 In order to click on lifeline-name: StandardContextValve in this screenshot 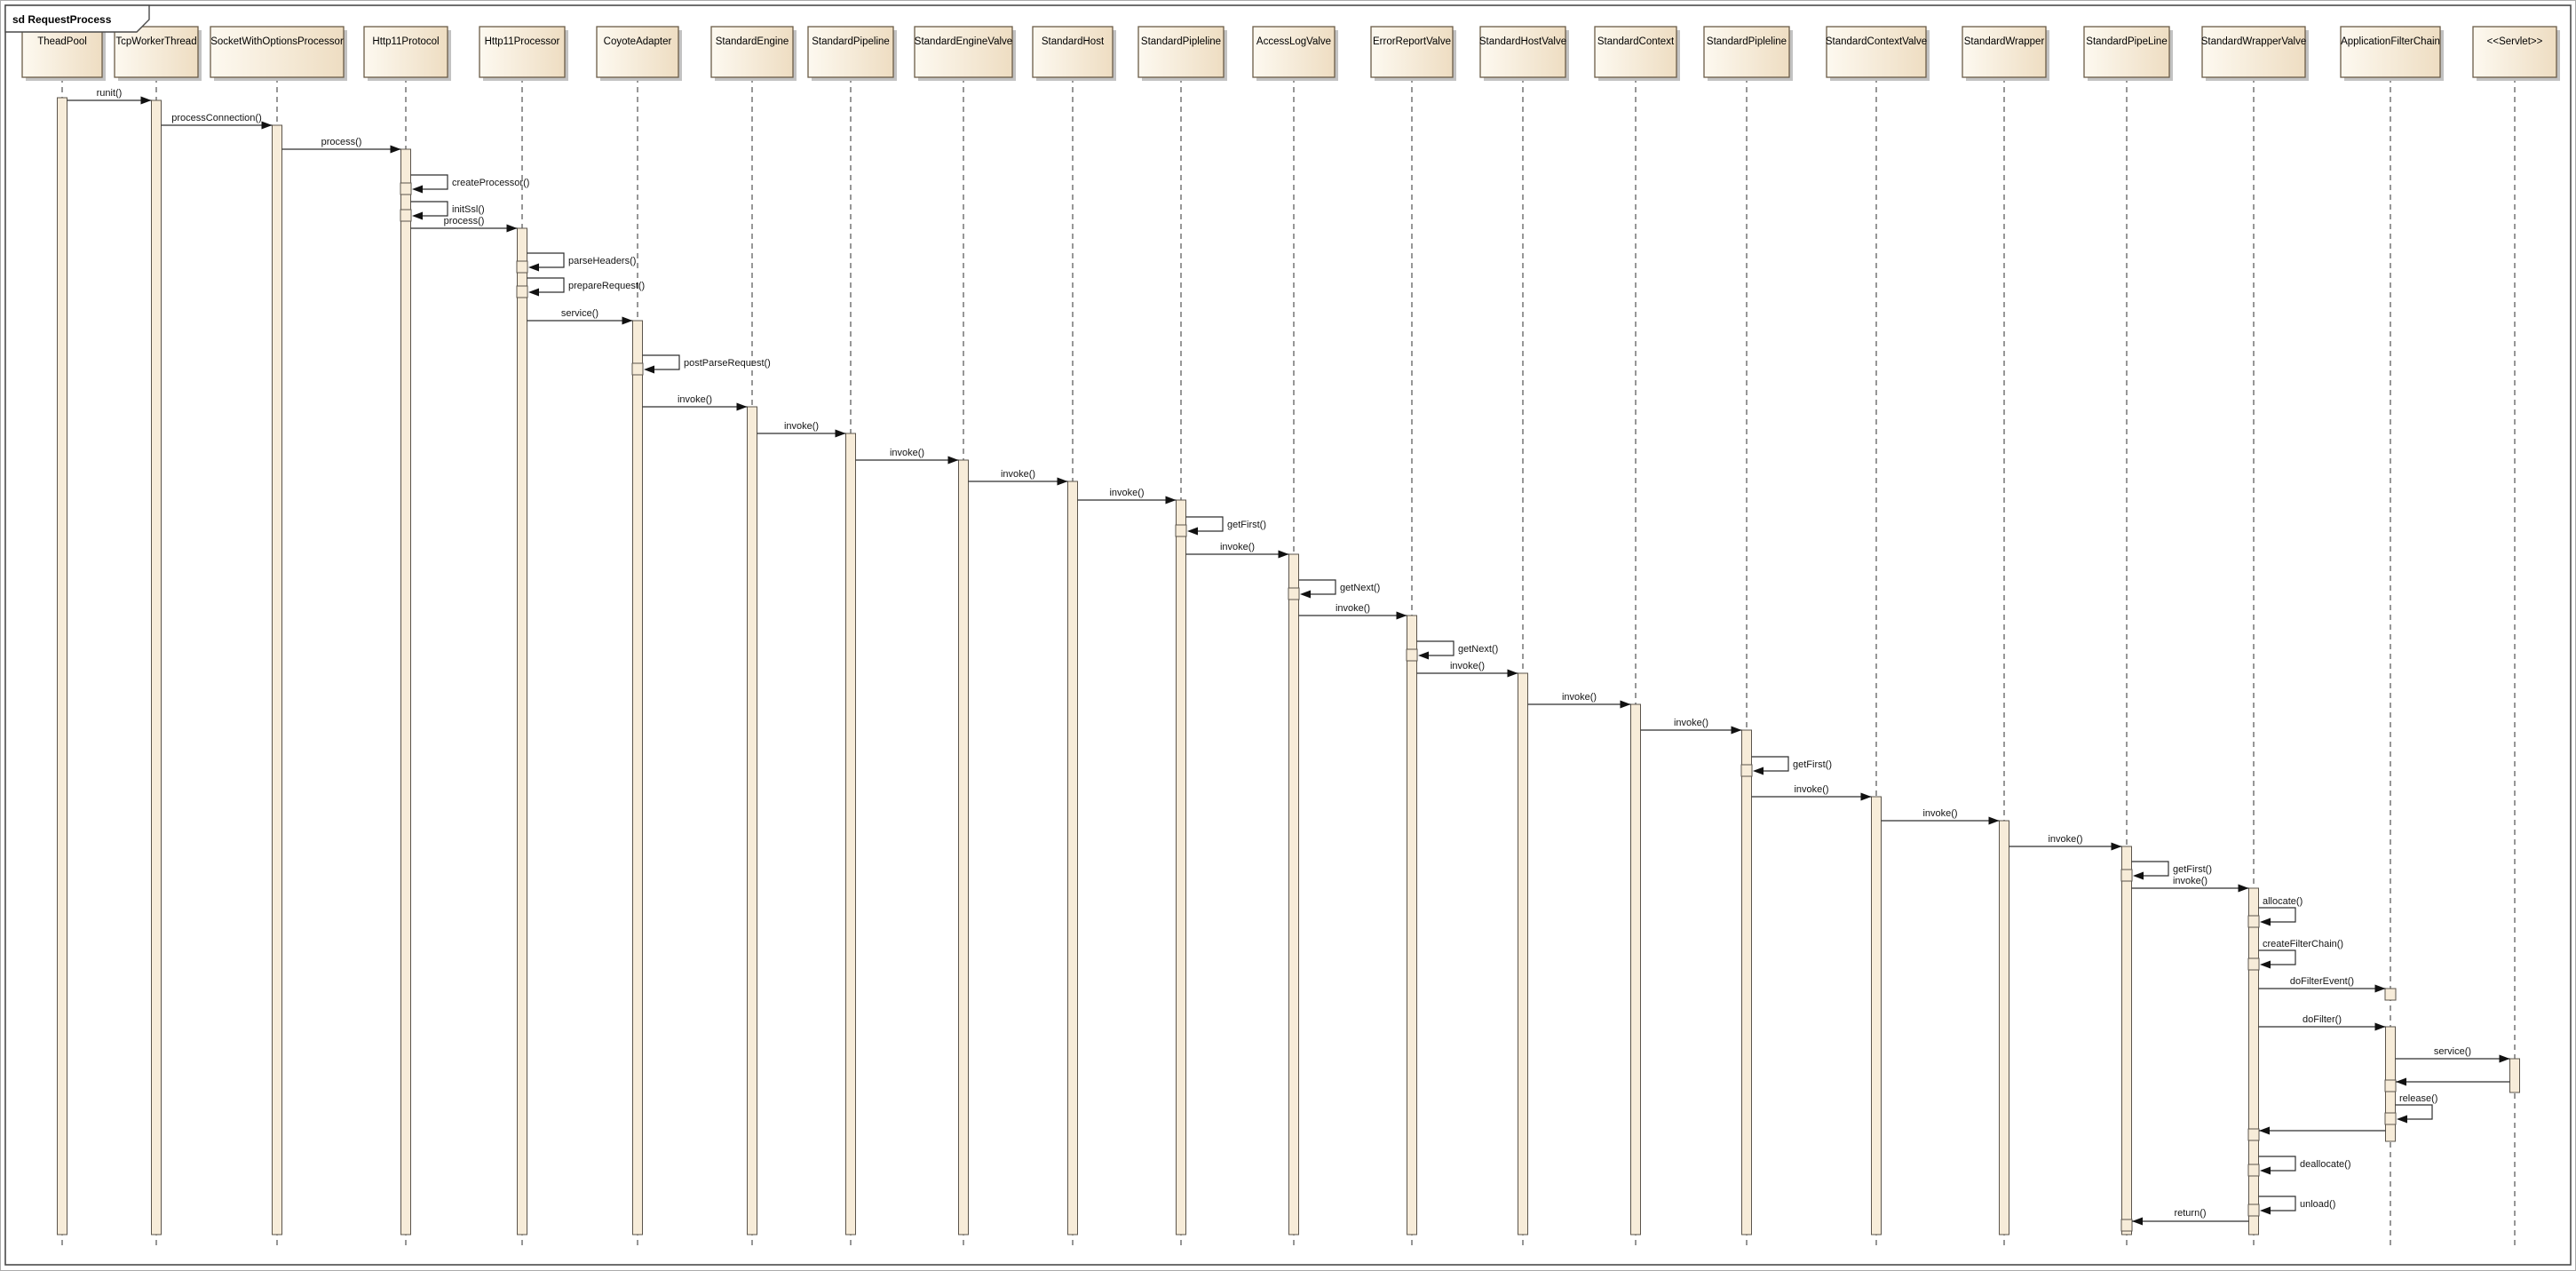, I will do `click(1877, 41)`.